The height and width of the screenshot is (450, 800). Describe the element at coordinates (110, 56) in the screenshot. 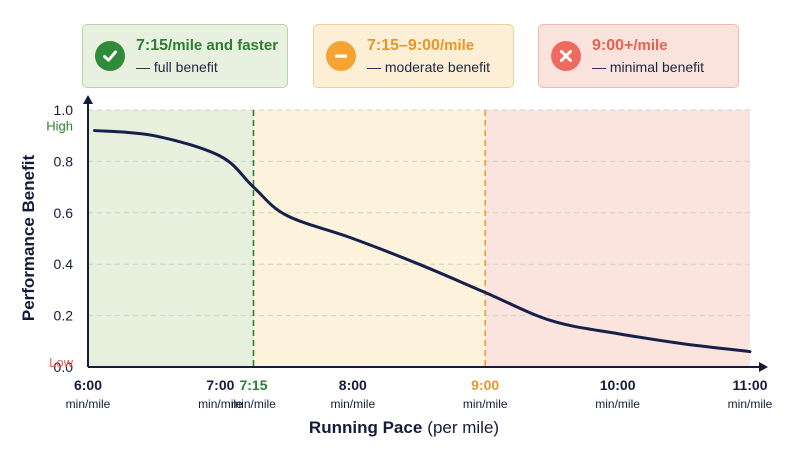

I see `check-icon` at that location.